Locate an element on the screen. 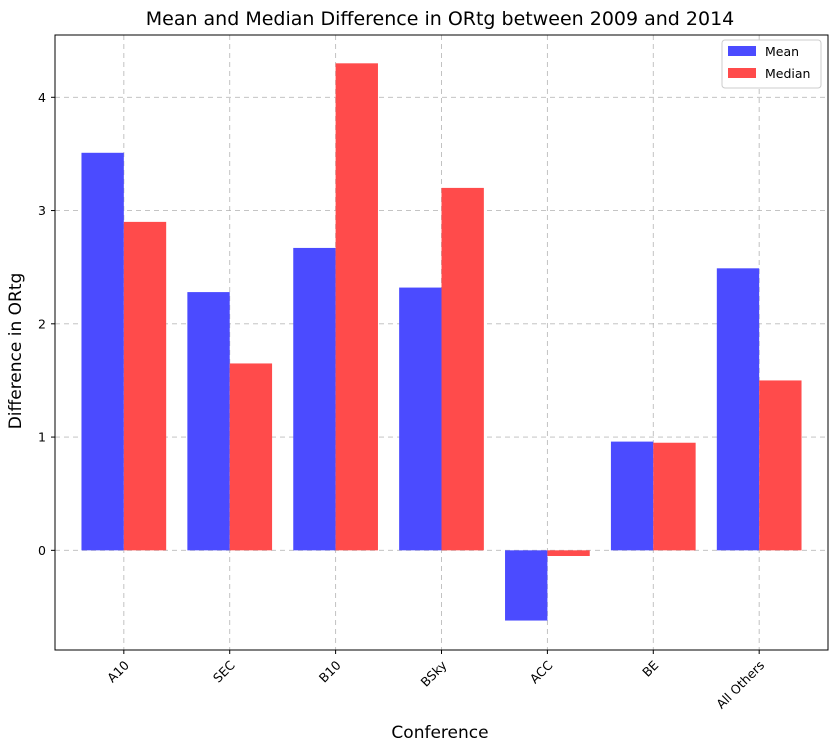  bar-median-a10 is located at coordinates (145, 386).